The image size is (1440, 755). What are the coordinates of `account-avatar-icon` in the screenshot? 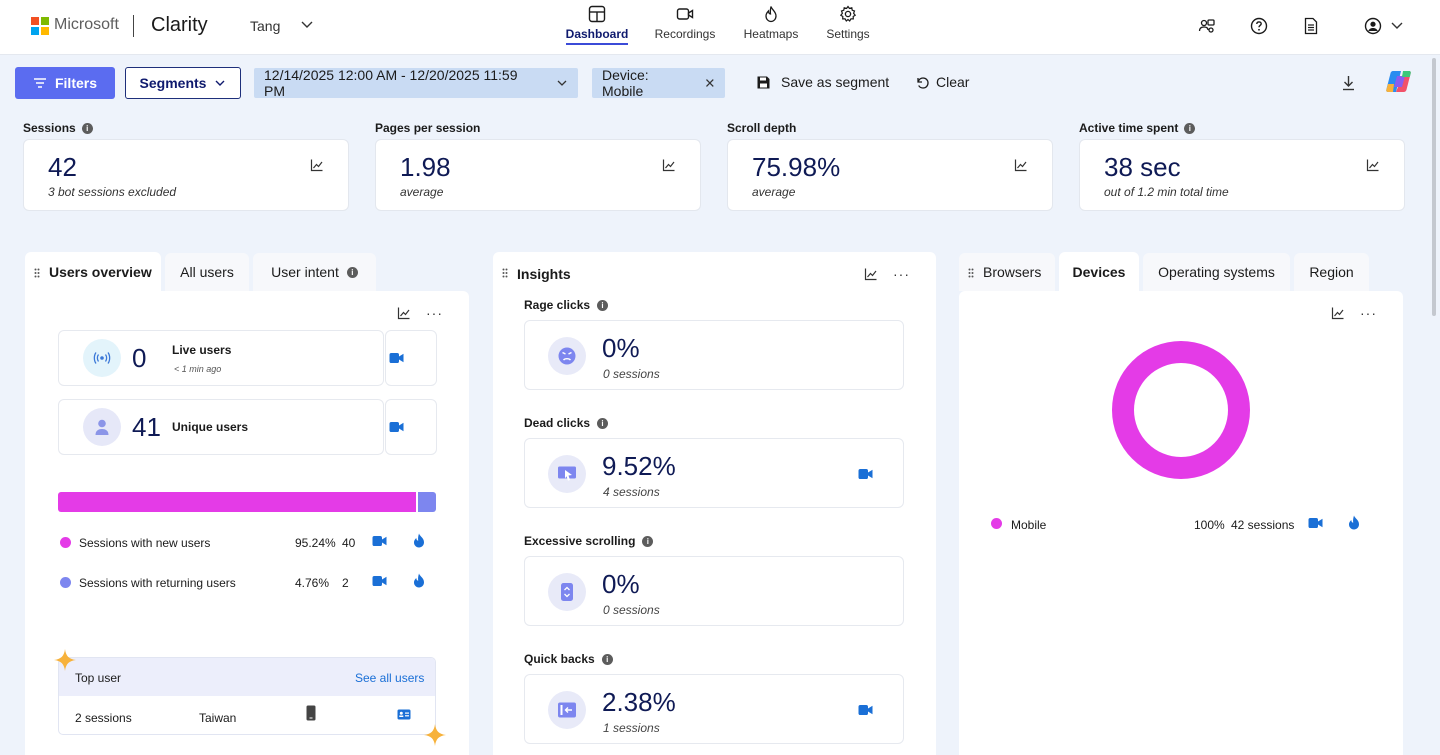 It's located at (1373, 26).